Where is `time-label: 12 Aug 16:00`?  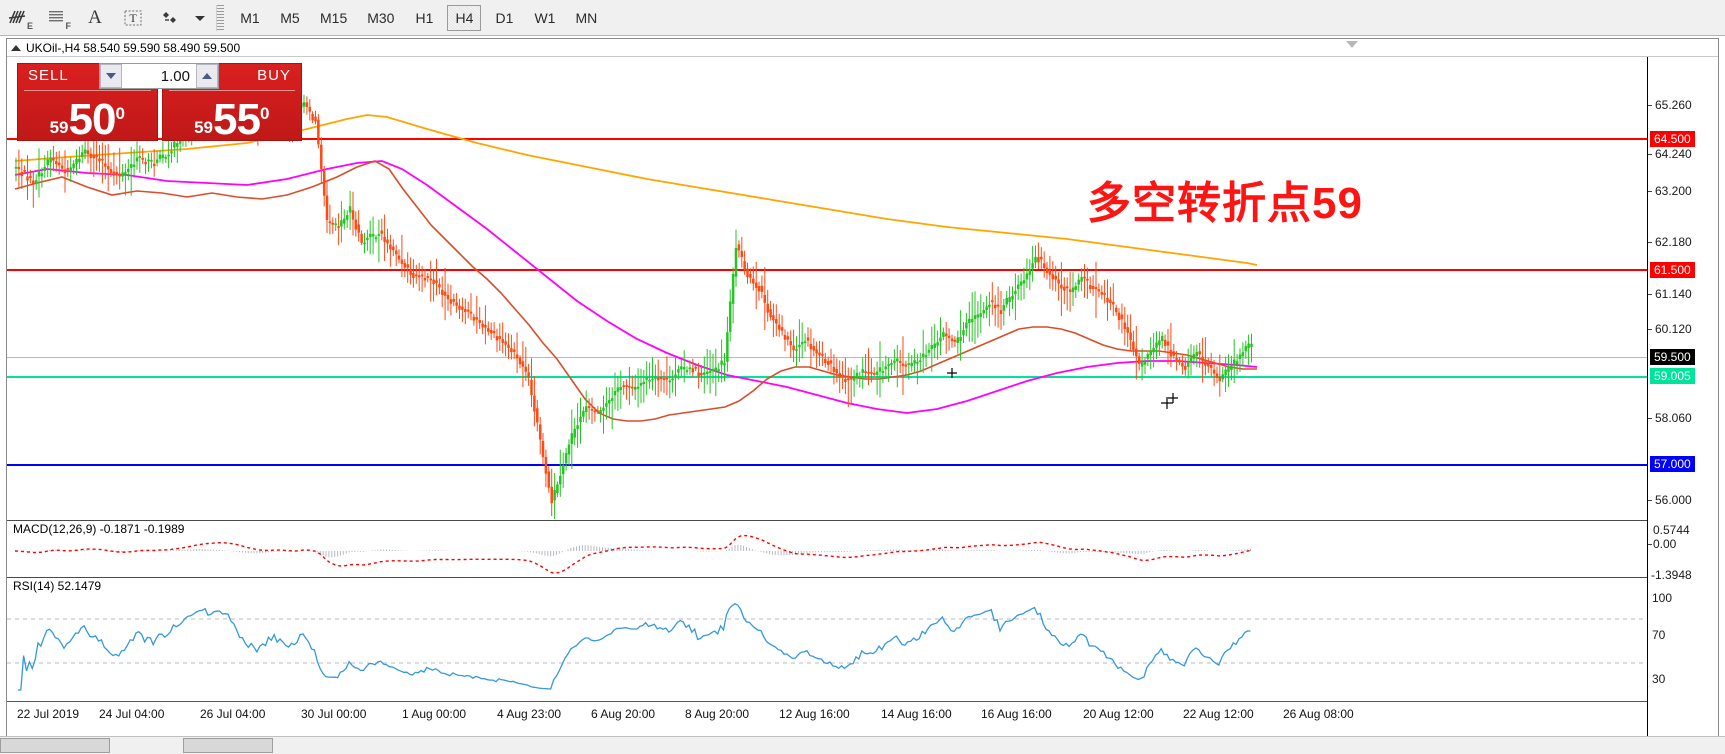 time-label: 12 Aug 16:00 is located at coordinates (814, 714).